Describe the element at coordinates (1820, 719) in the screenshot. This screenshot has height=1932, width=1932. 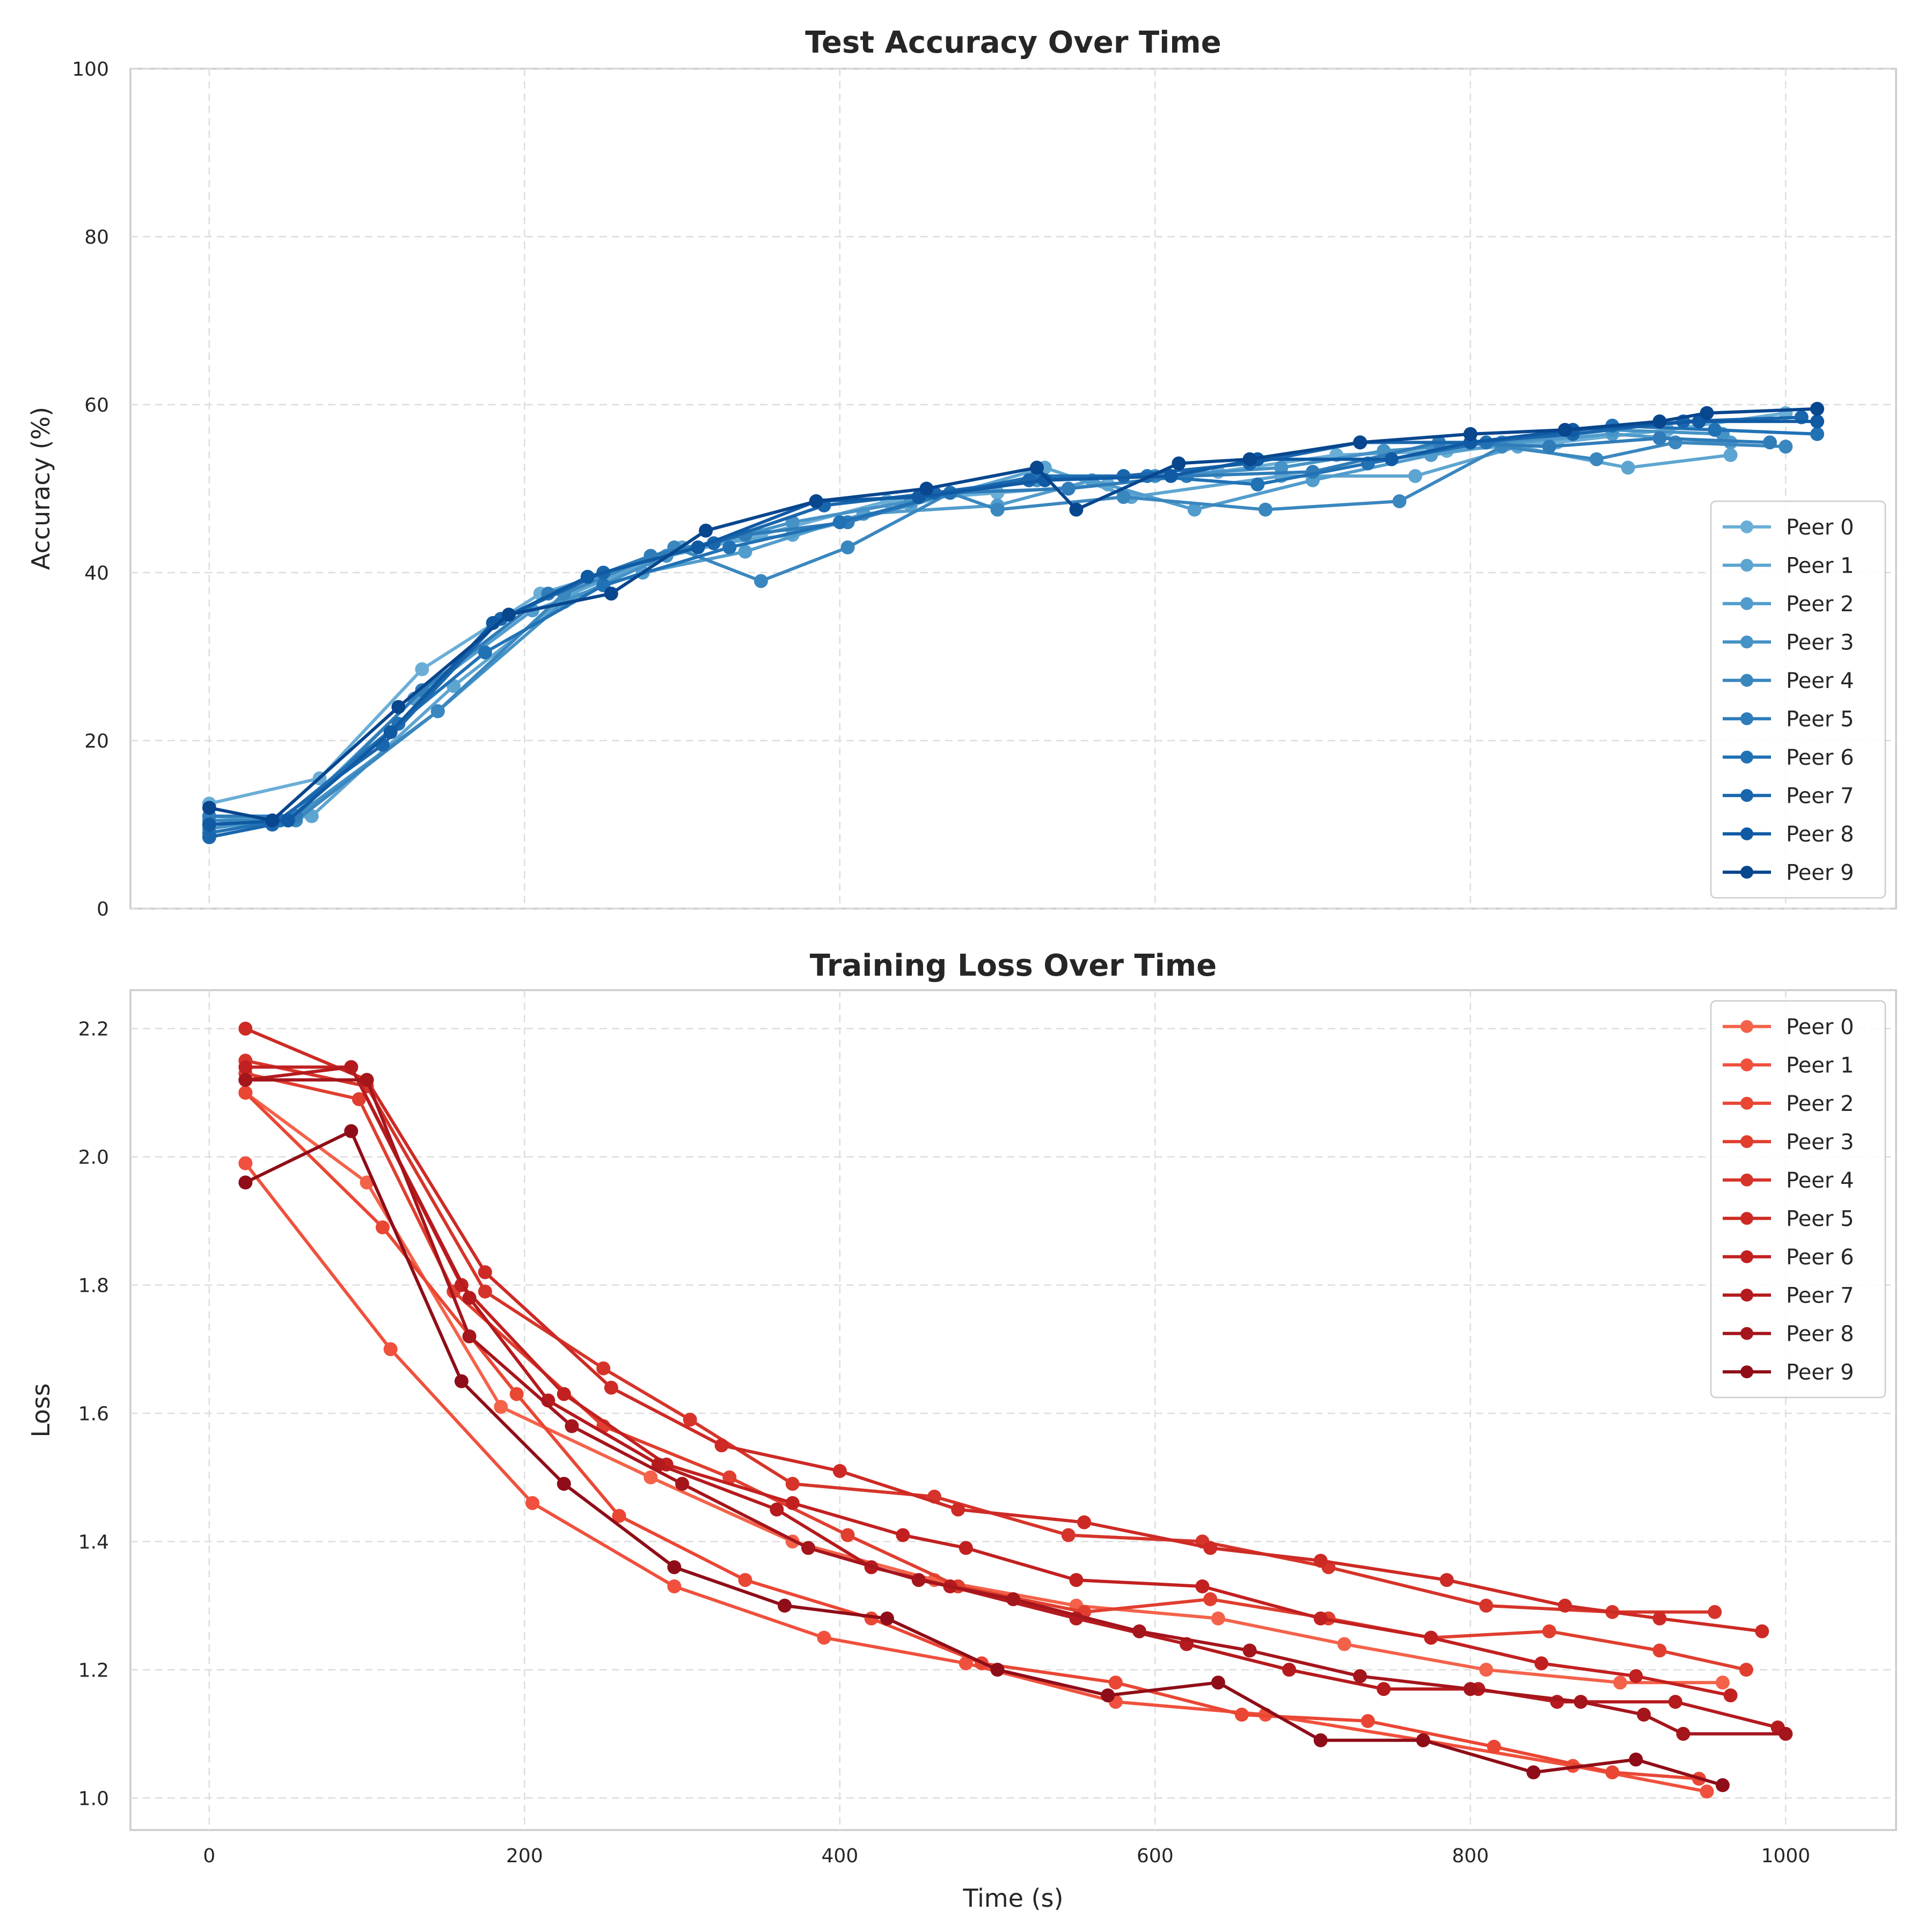
I see `accuracy-legend-label: Peer 5` at that location.